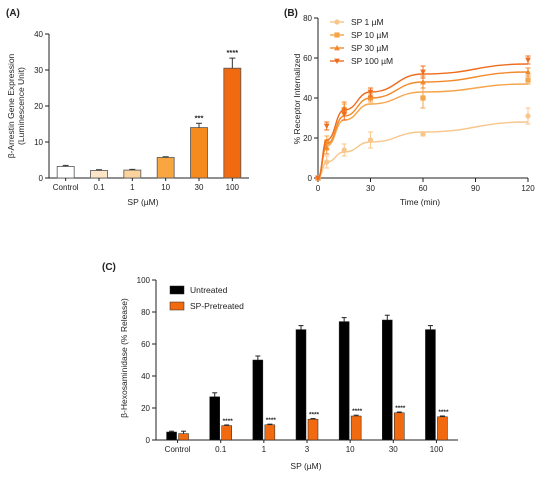 The height and width of the screenshot is (477, 550). Describe the element at coordinates (307, 18) in the screenshot. I see `panel-b-y-tick-label: 80` at that location.